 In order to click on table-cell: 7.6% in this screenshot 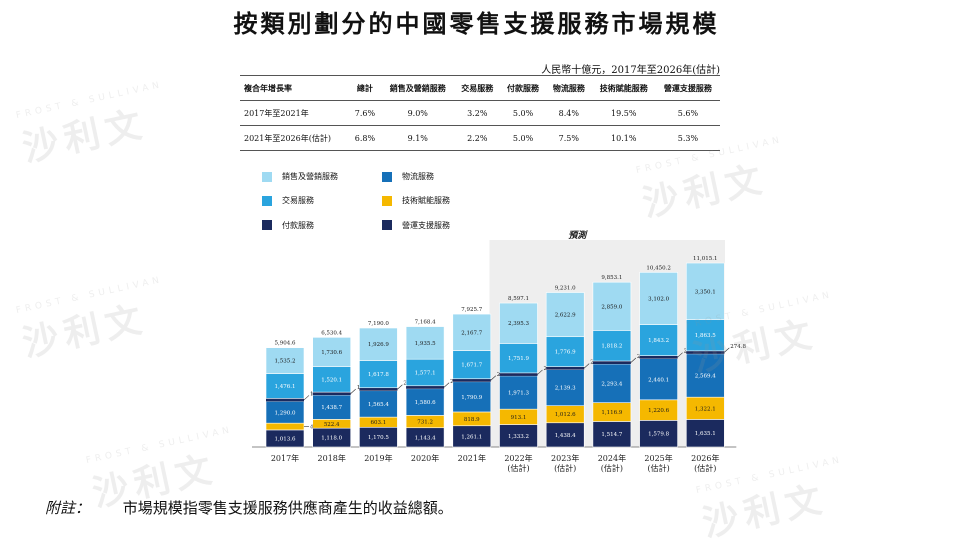, I will do `click(365, 113)`.